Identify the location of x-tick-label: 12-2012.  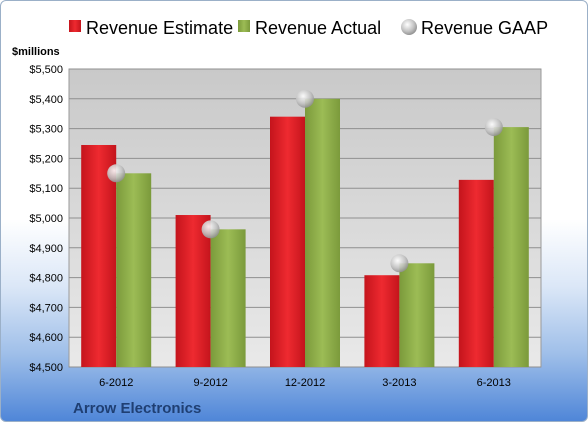
(305, 383).